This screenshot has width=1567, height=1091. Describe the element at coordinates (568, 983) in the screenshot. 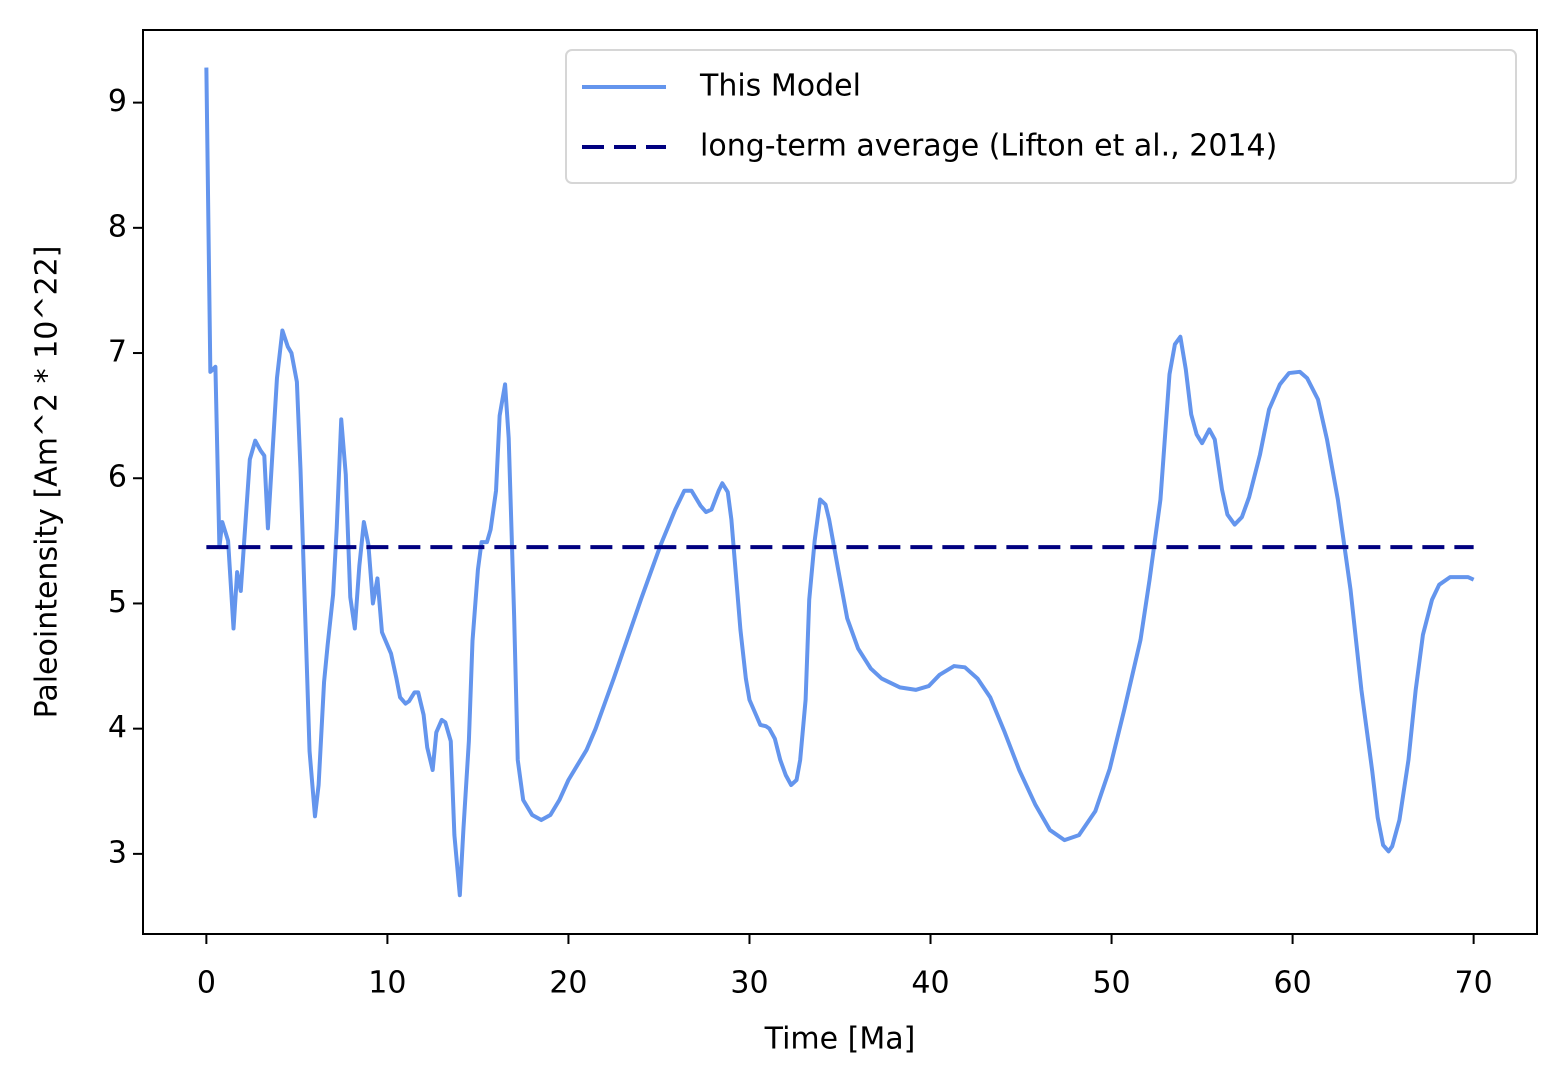

I see `x-tick-label: 20` at that location.